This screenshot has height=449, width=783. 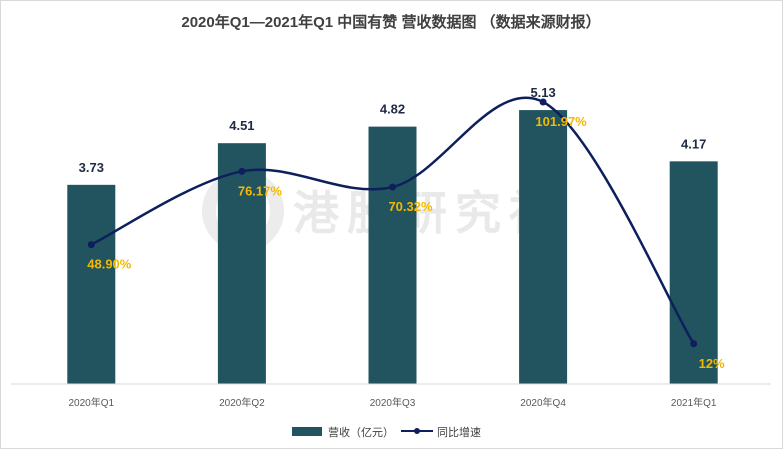 I want to click on x-tick-label-1: 2020年Q1, so click(x=92, y=402).